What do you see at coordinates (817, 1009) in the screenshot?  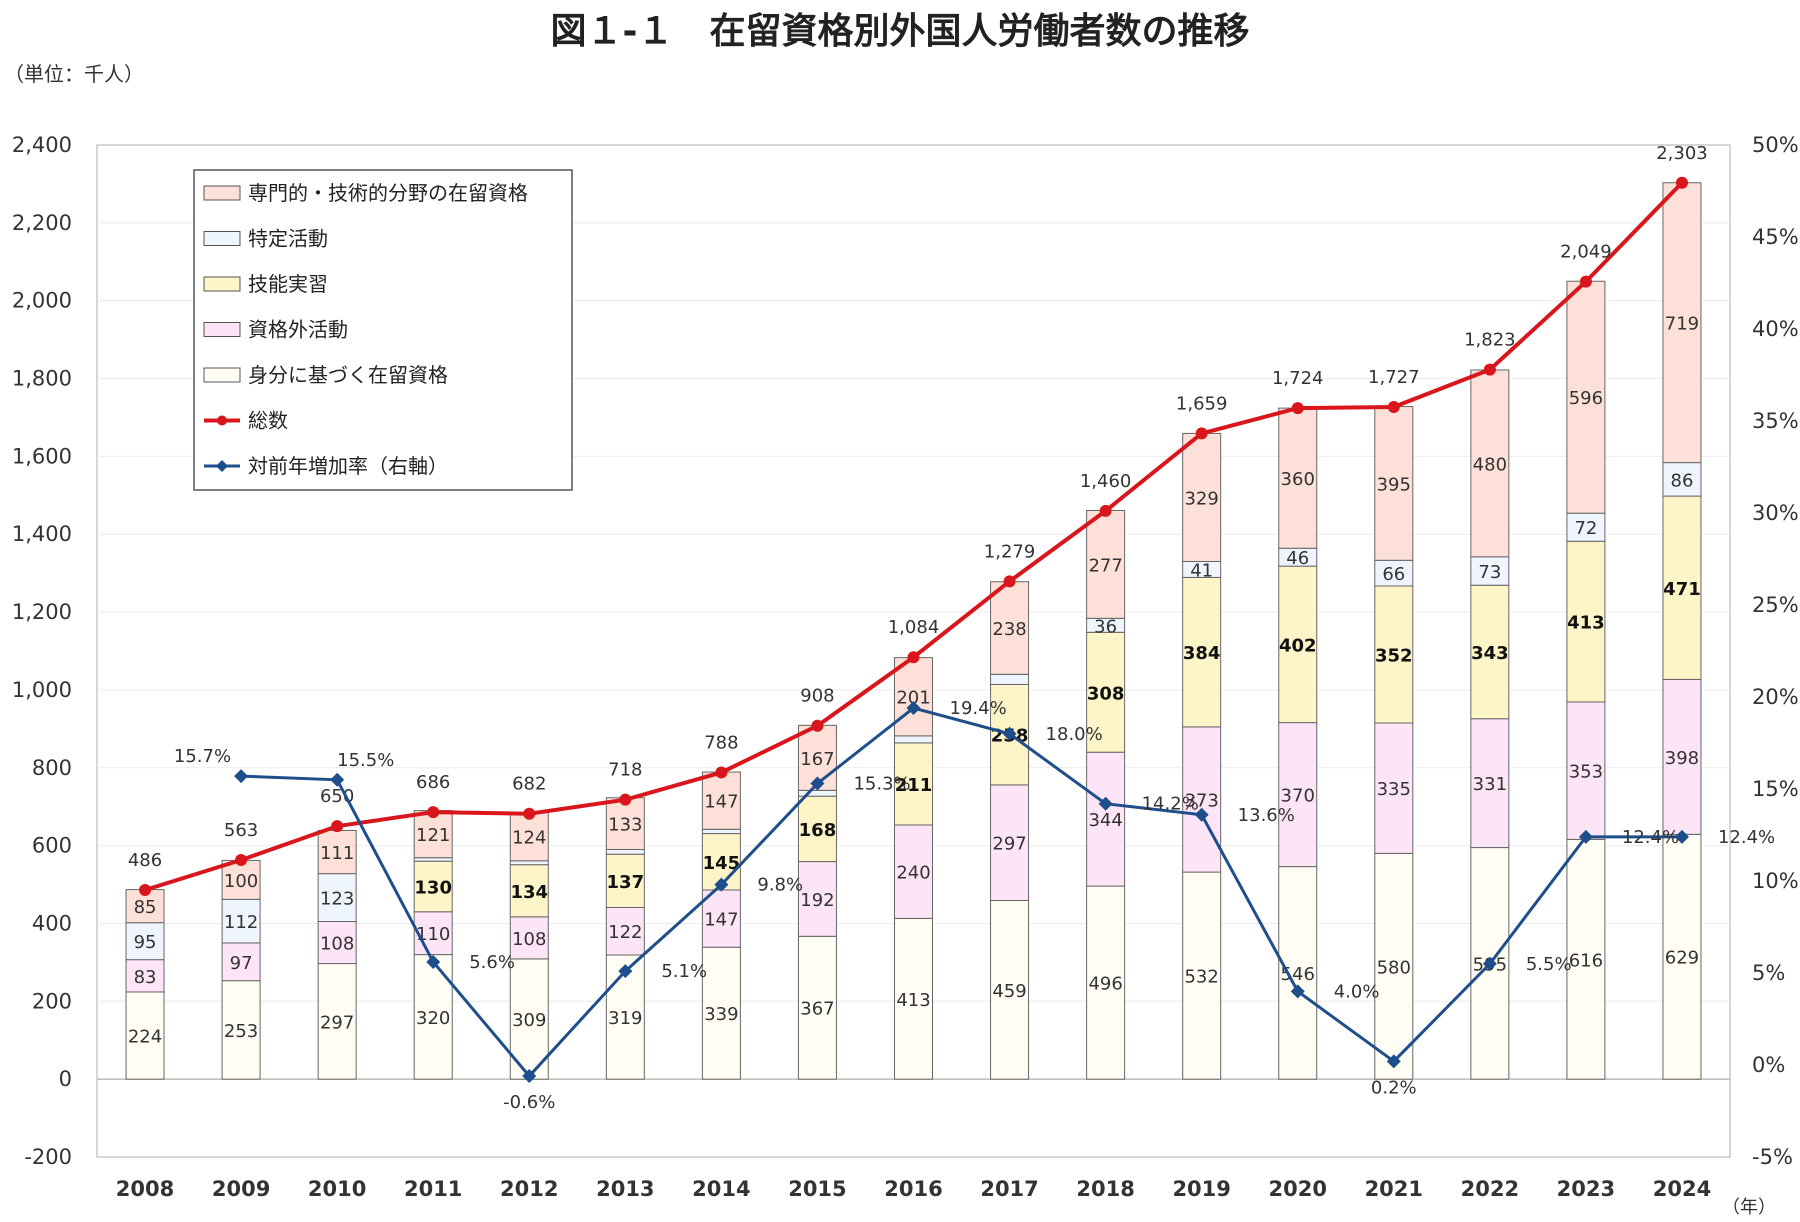 I see `bar-segment-label: 367` at bounding box center [817, 1009].